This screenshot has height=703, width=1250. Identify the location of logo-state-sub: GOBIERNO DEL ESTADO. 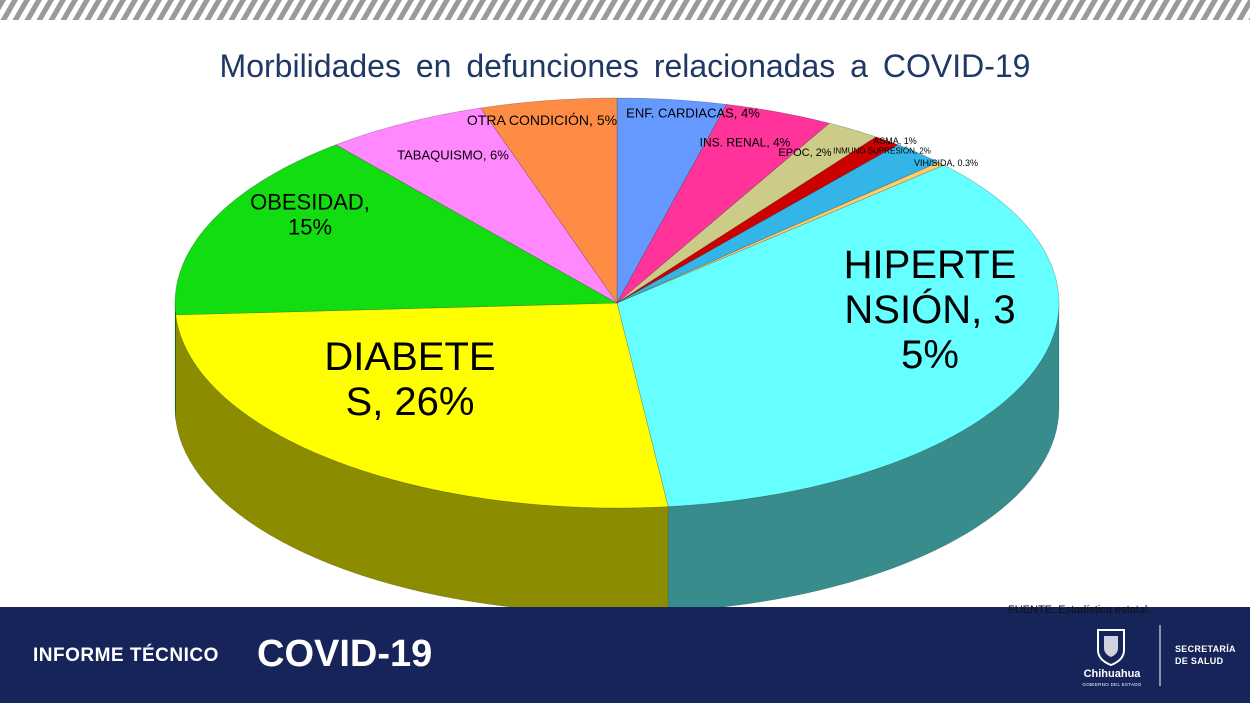
(1112, 684).